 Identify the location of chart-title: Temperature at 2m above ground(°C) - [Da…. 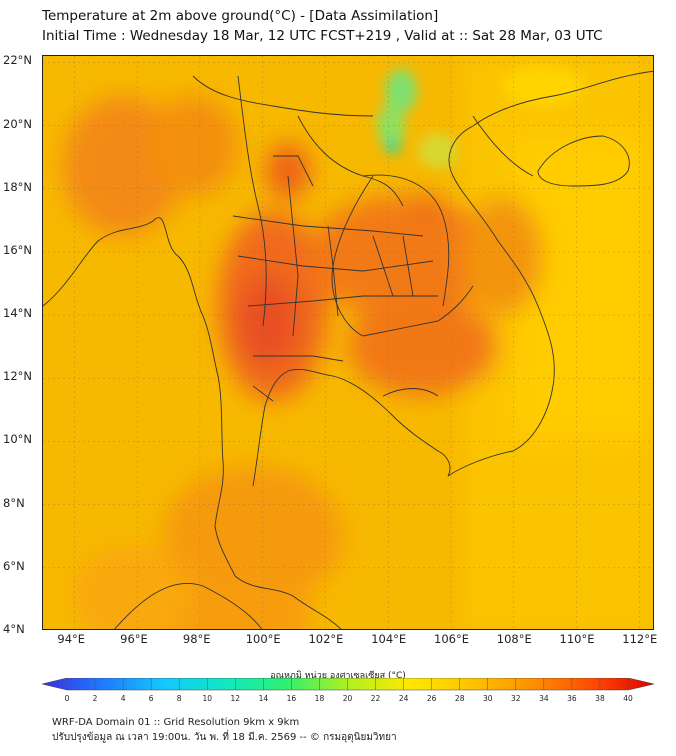
(322, 26).